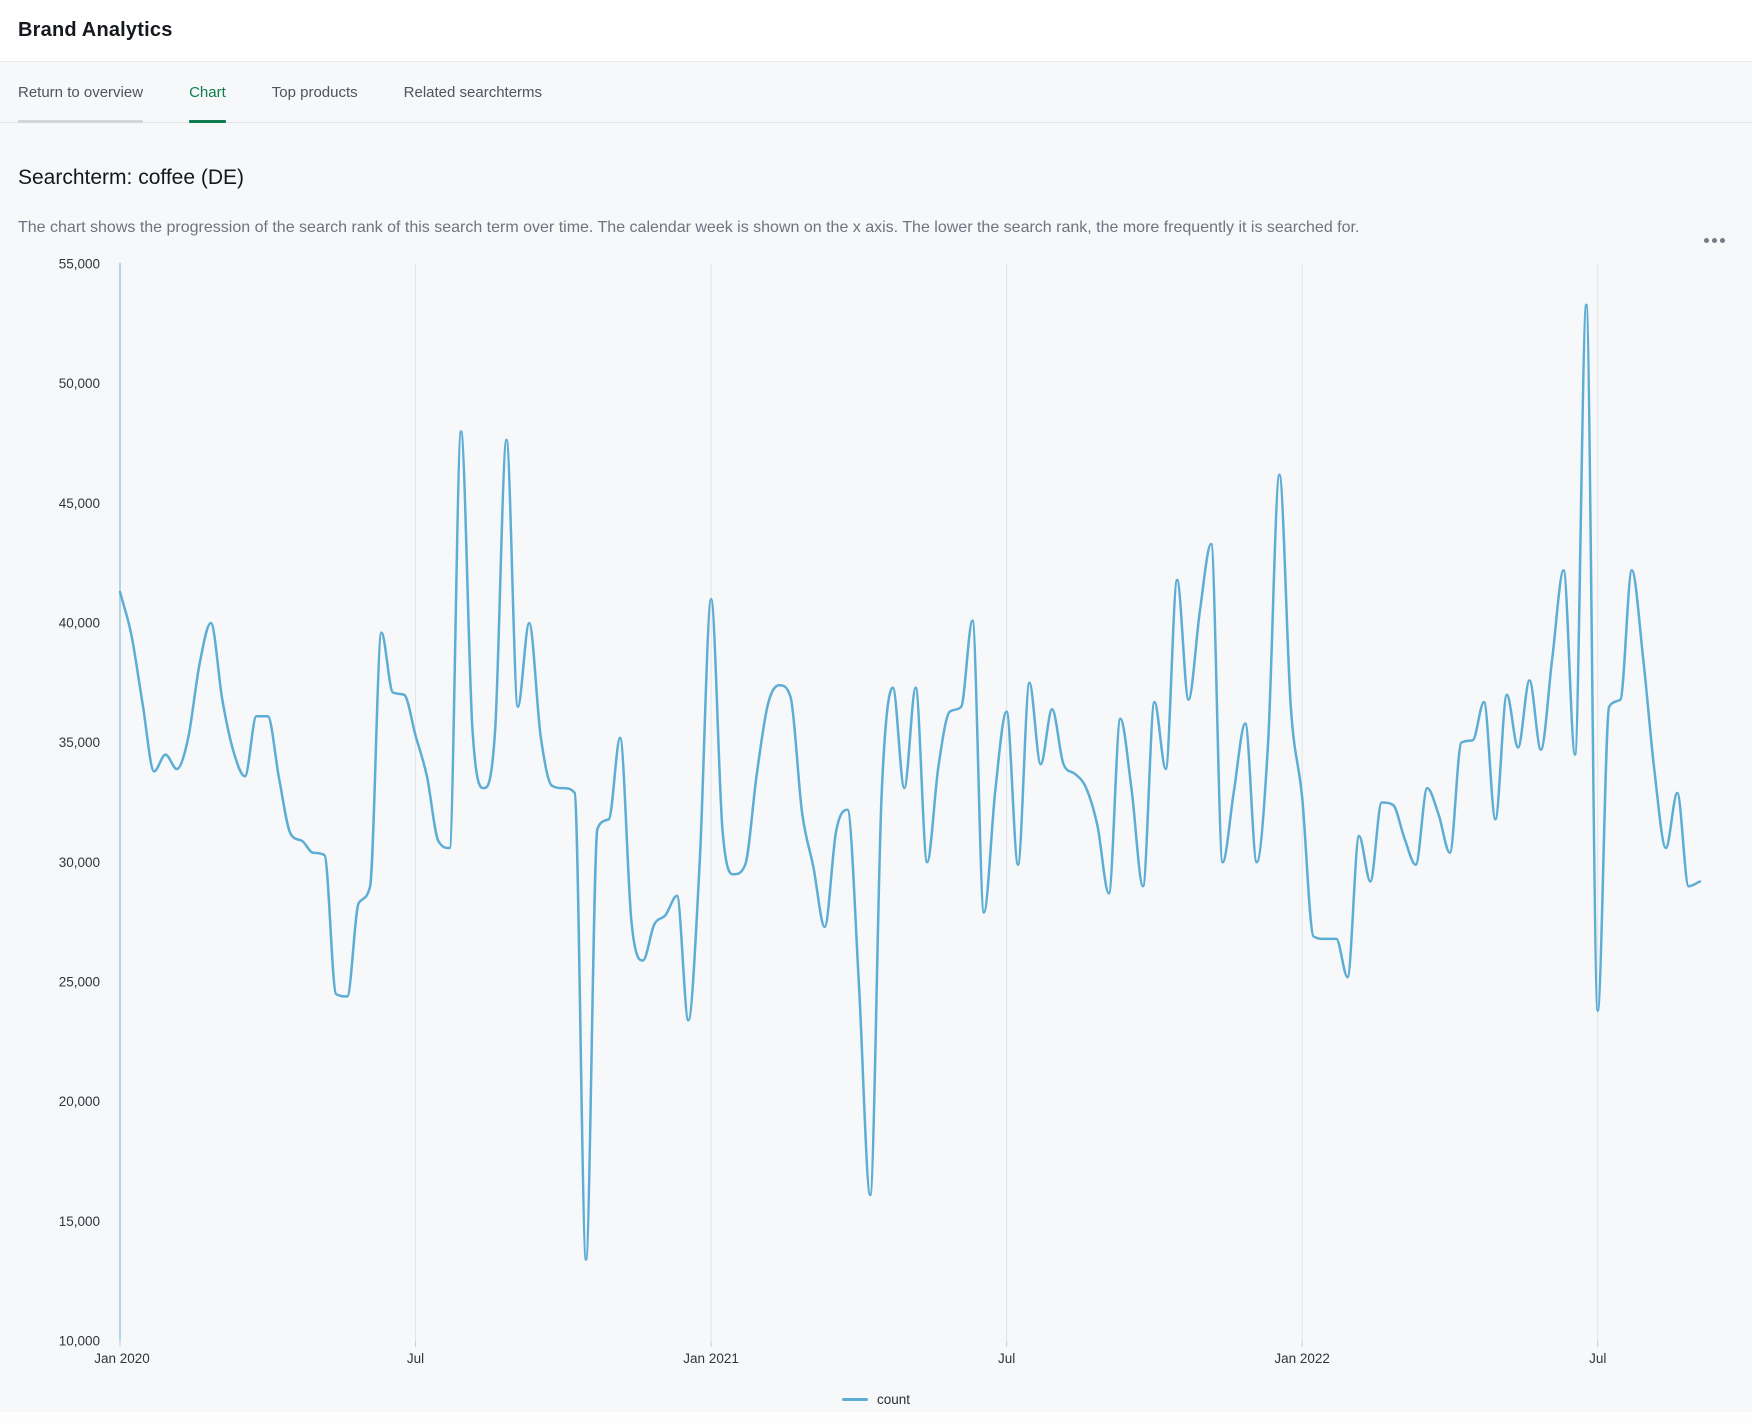 The image size is (1752, 1424). Describe the element at coordinates (314, 92) in the screenshot. I see `tab-top-products: Top products` at that location.